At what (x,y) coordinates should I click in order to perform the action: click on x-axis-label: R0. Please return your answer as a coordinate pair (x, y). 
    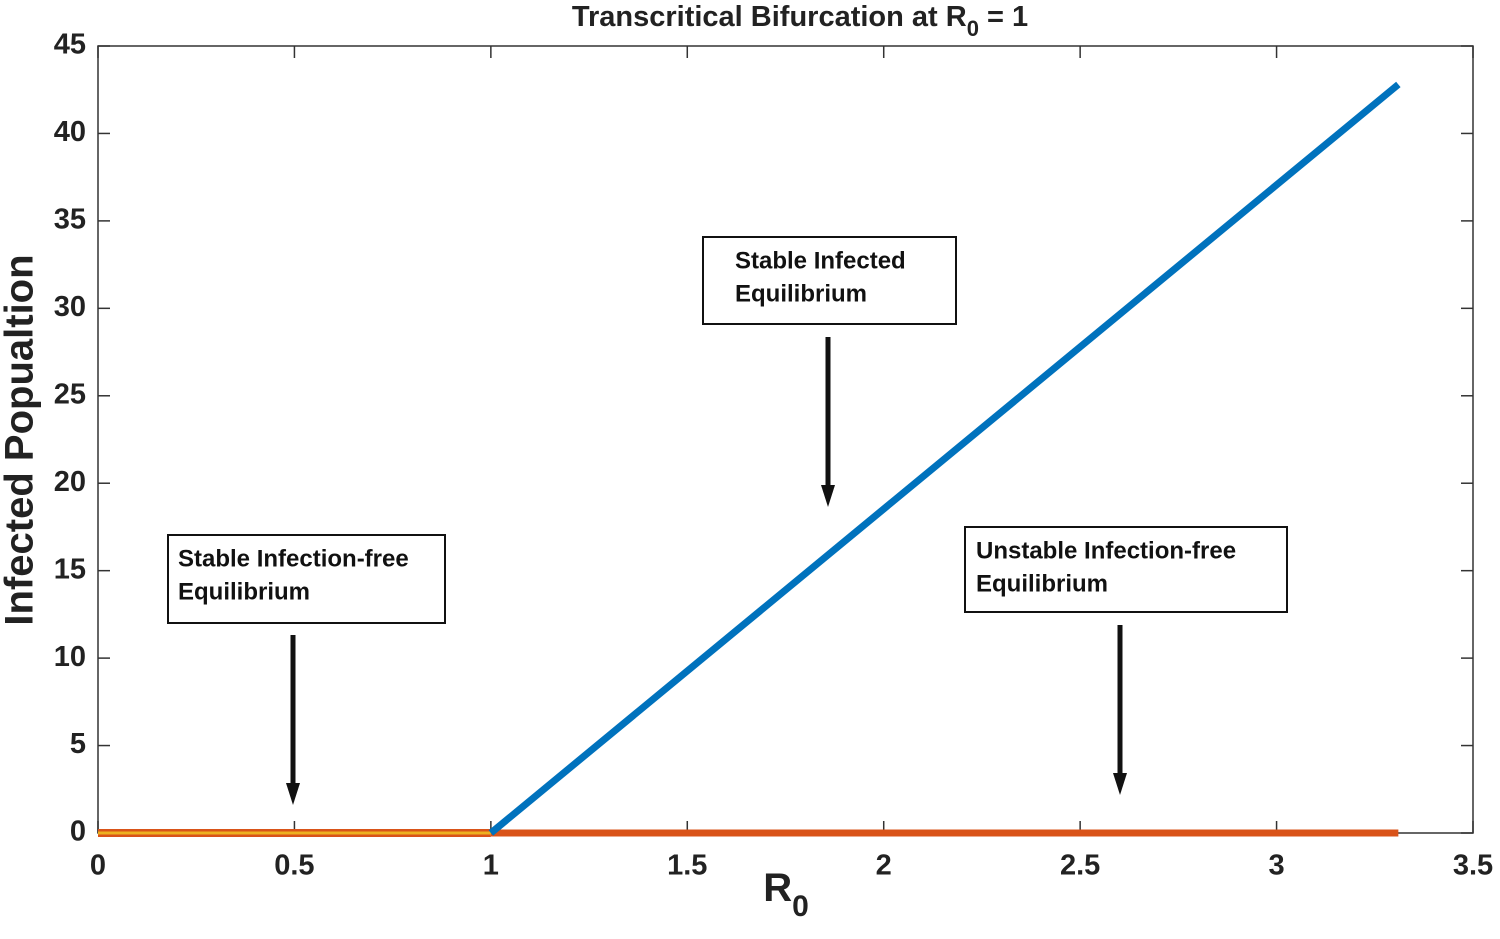
    Looking at the image, I should click on (786, 894).